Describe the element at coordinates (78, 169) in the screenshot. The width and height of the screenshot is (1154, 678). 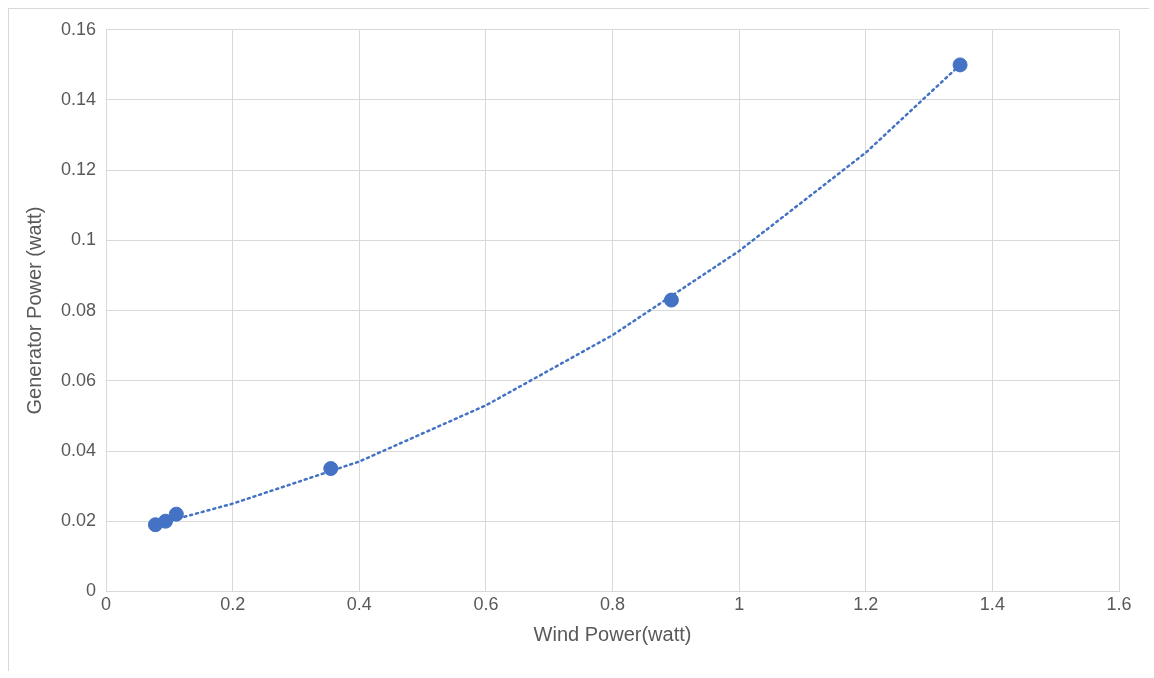
I see `y-tick-label: 0.12` at that location.